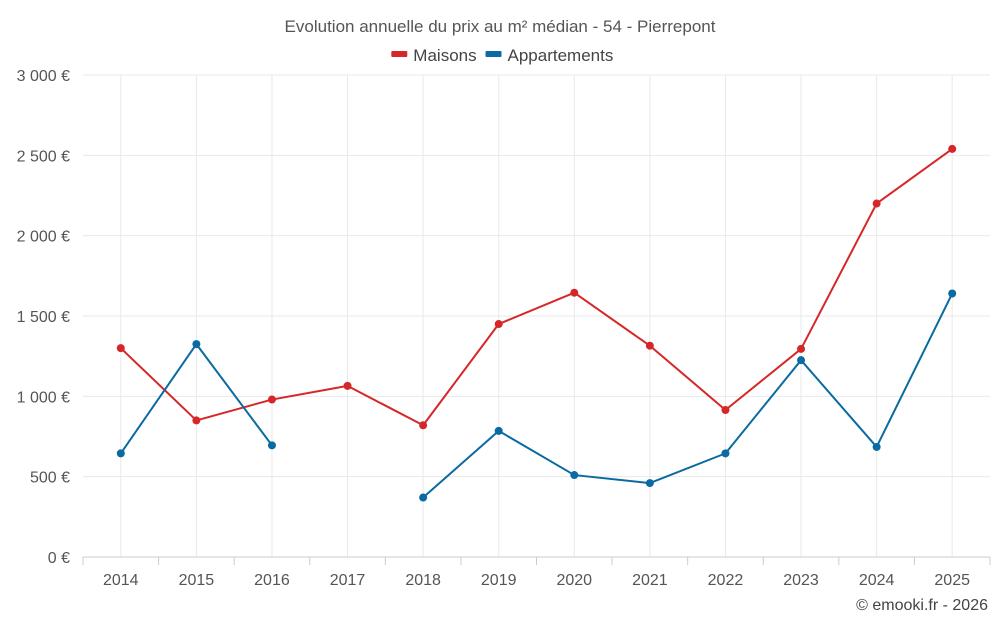  I want to click on x-tick-label: 2015, so click(197, 580).